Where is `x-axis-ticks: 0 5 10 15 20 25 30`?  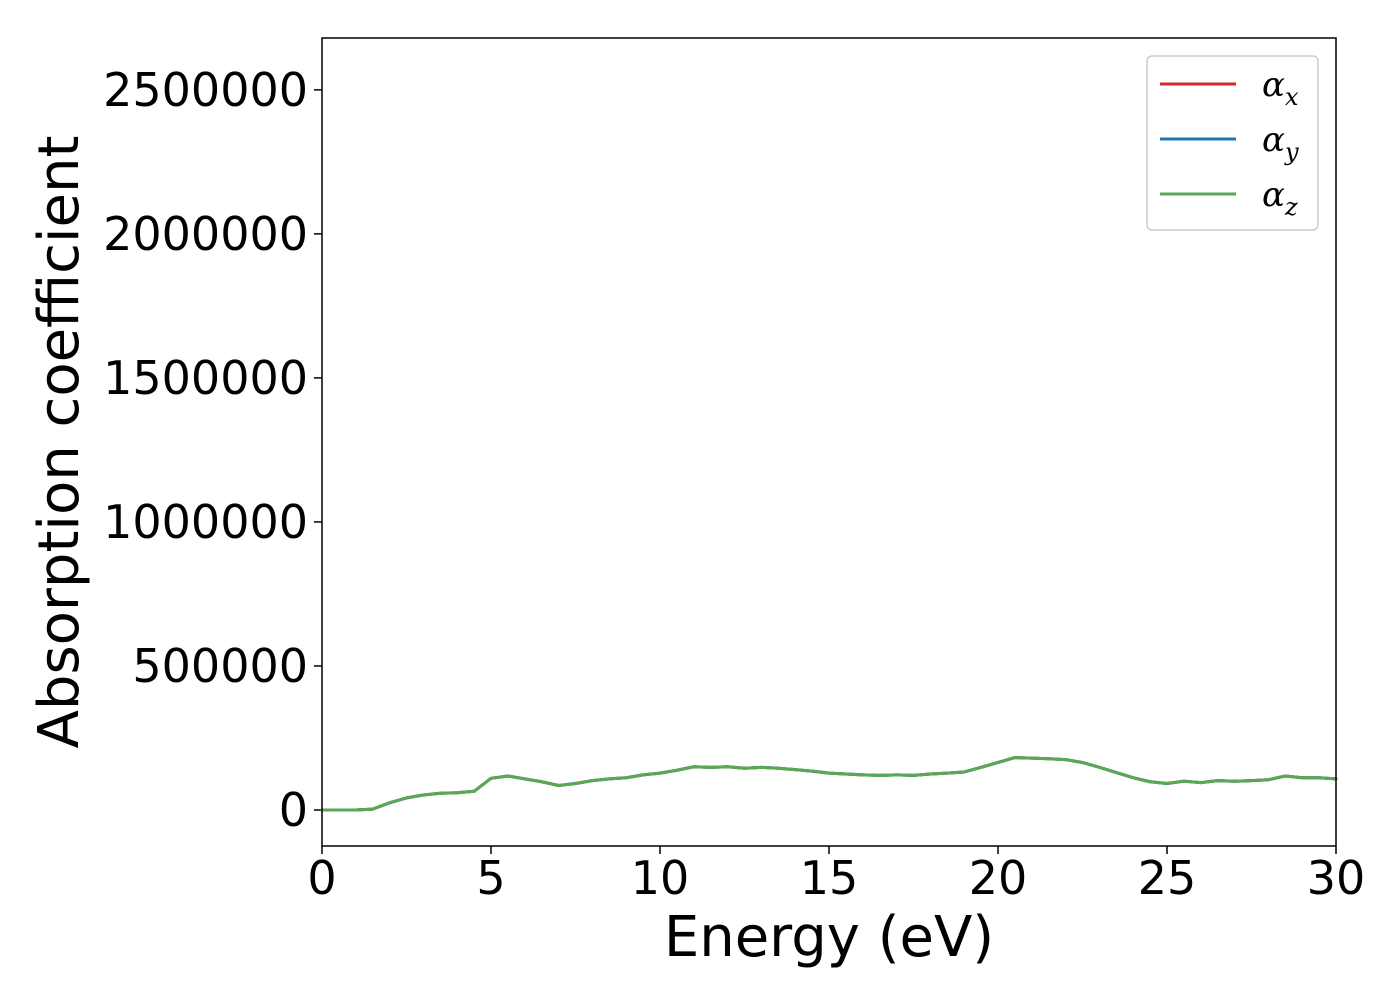 x-axis-ticks: 0 5 10 15 20 25 30 is located at coordinates (836, 875).